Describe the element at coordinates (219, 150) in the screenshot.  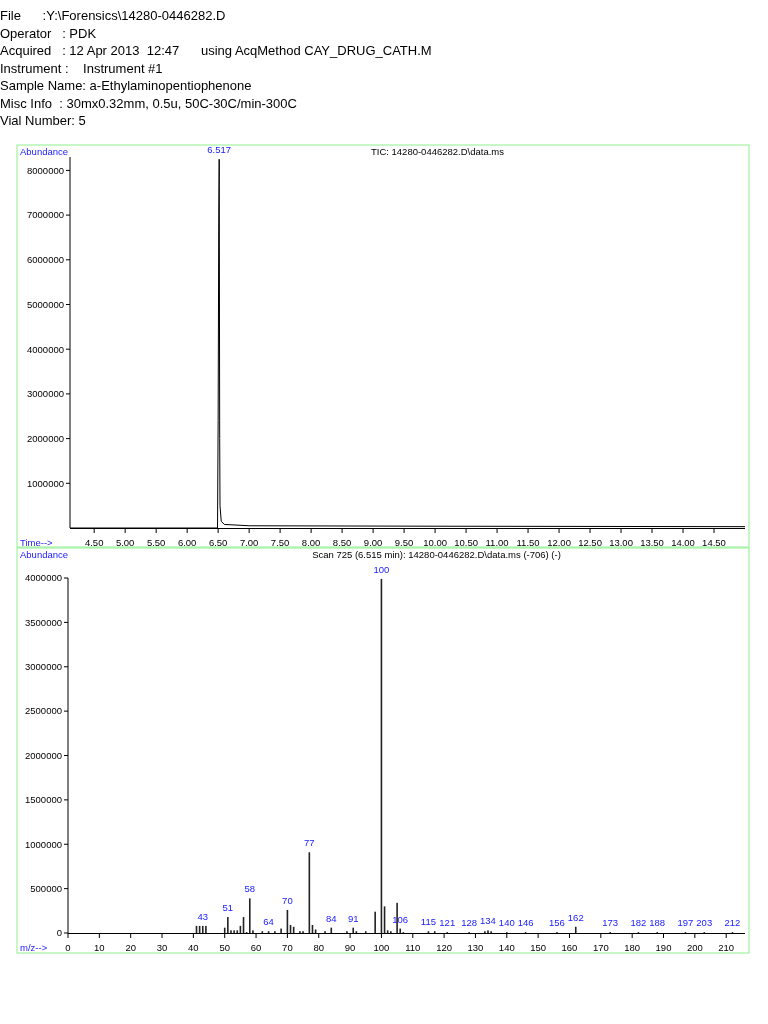
I see `annotation: 6.517` at that location.